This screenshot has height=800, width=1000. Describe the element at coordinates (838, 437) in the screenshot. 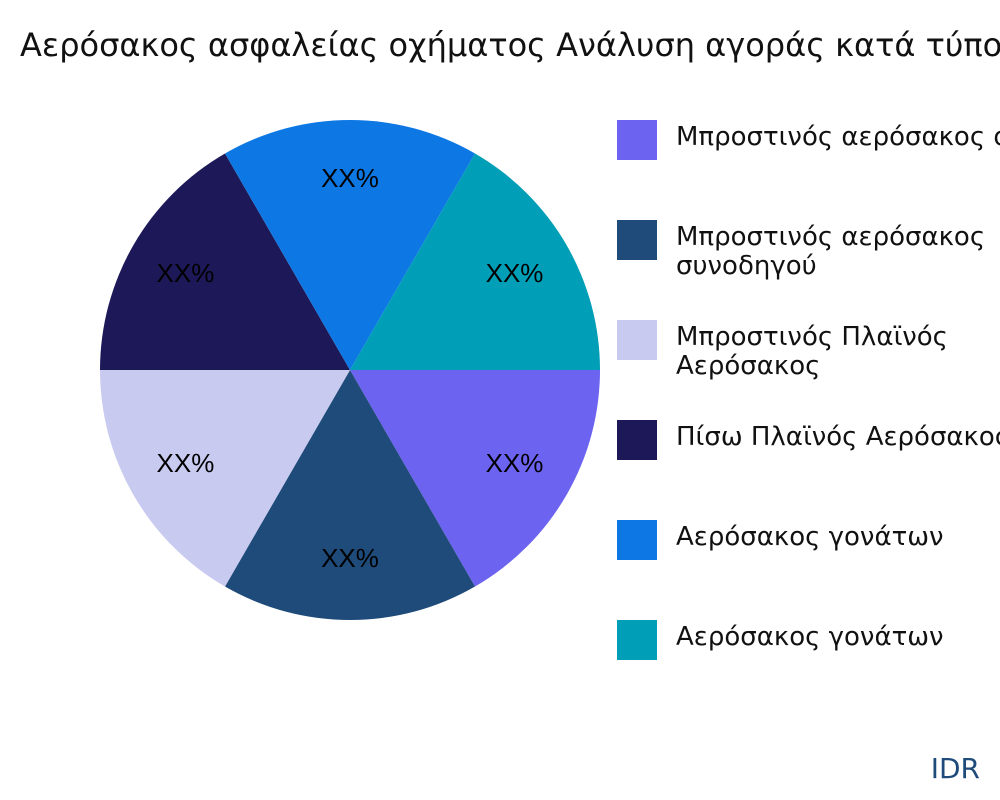

I see `legend-label: Πίσω Πλαϊνός Αερόσακος` at that location.